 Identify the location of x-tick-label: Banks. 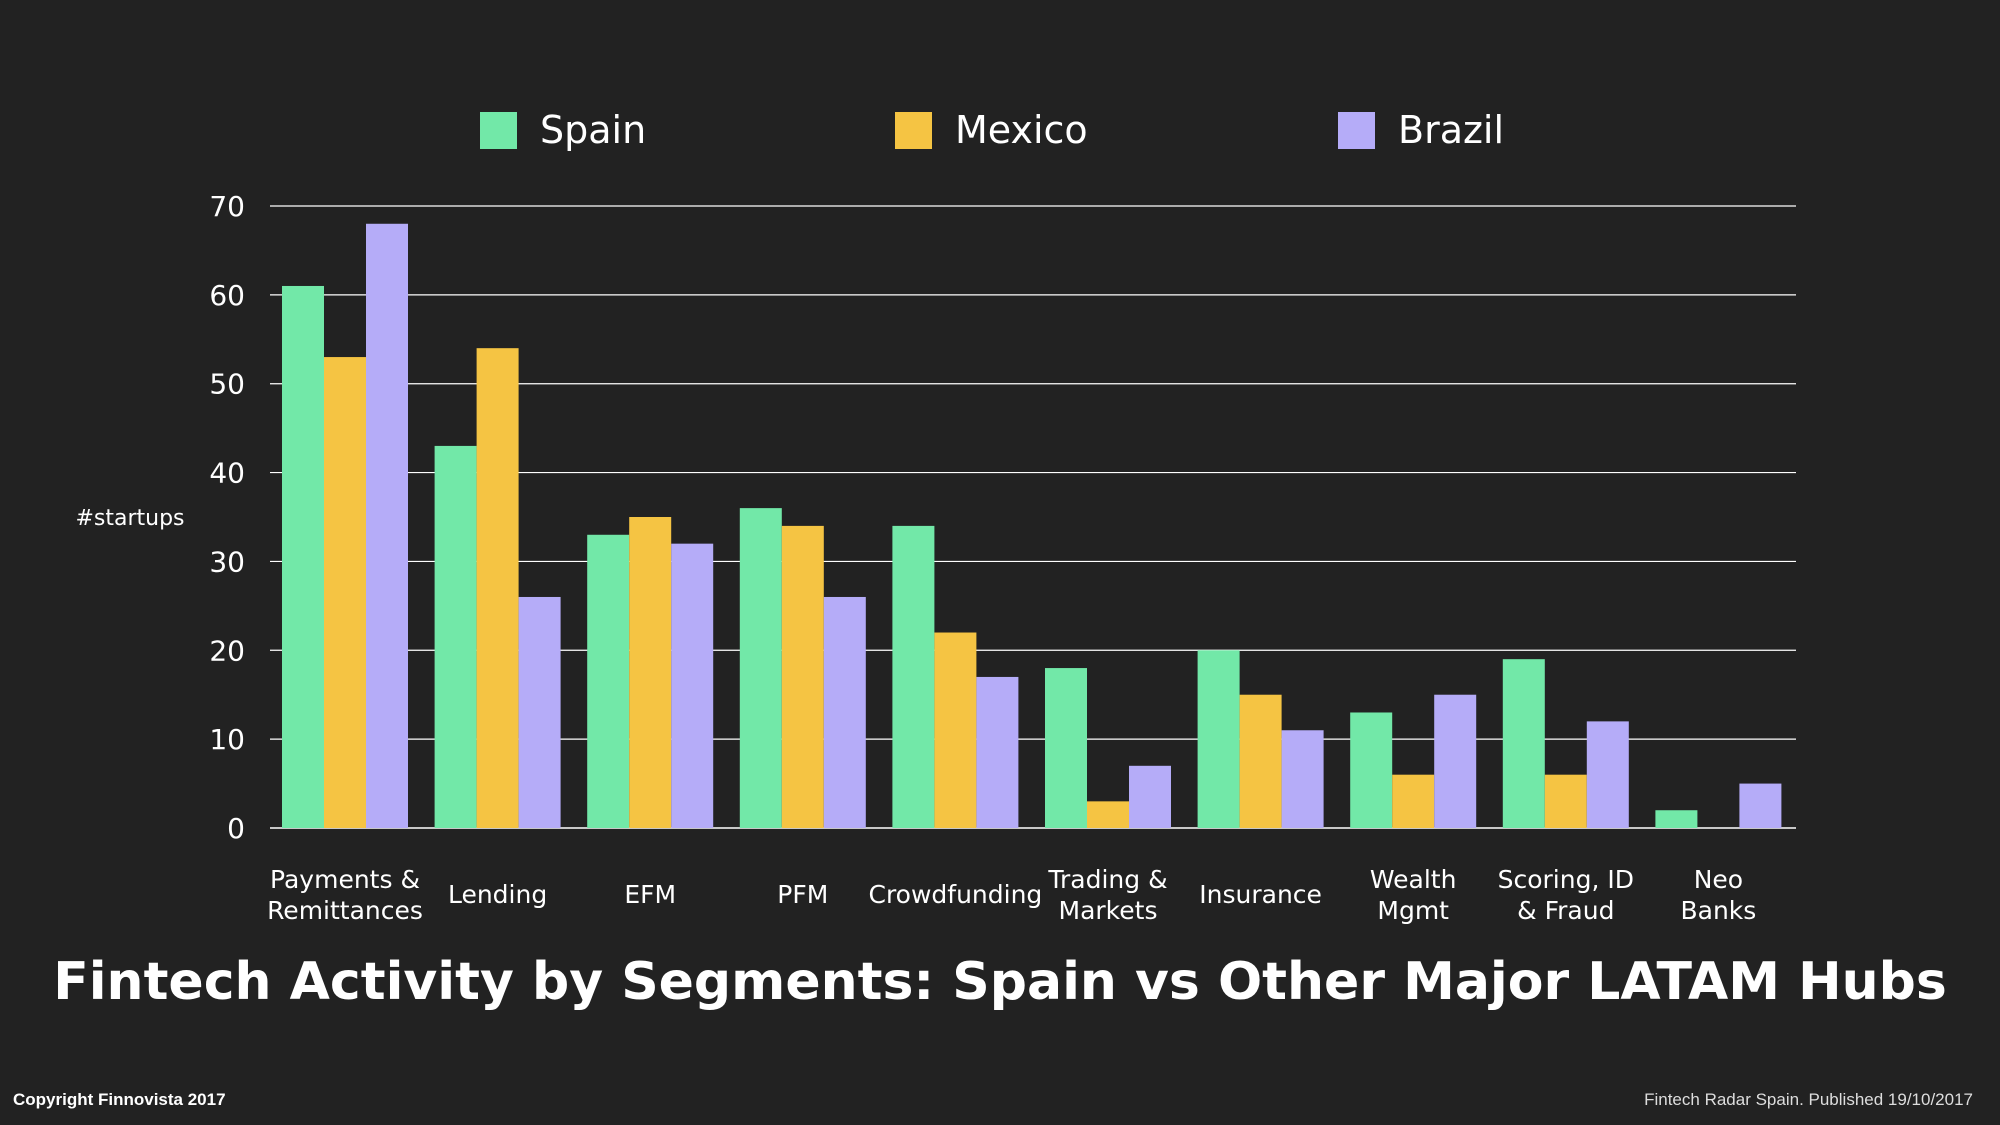
(1718, 910).